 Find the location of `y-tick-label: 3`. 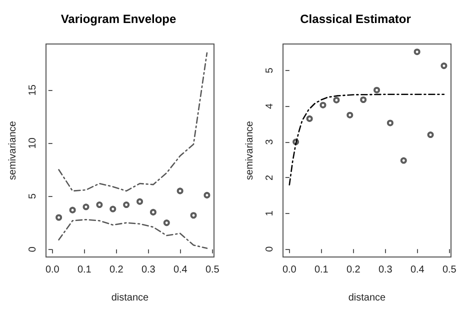

y-tick-label: 3 is located at coordinates (270, 141).